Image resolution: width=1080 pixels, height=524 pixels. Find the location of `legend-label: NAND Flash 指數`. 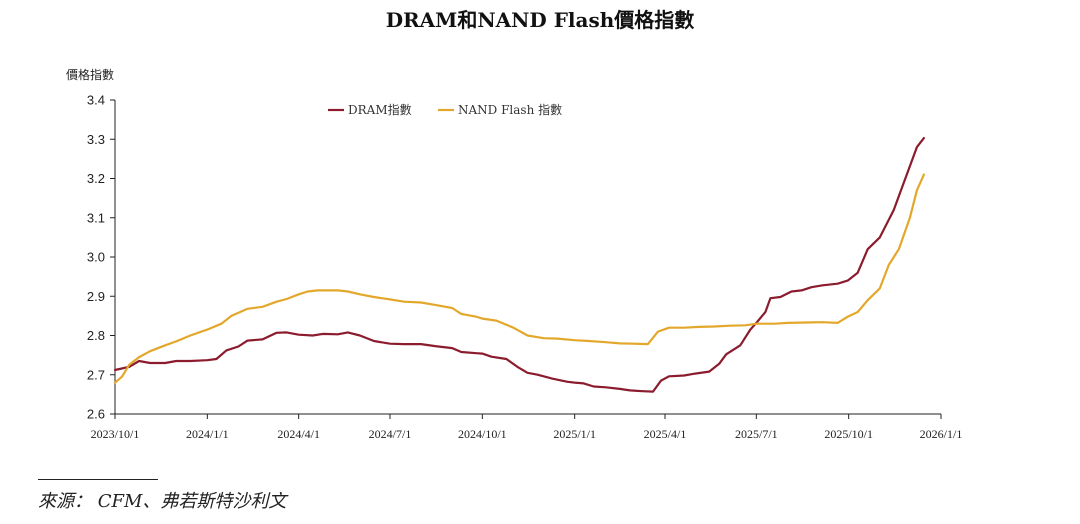

legend-label: NAND Flash 指數 is located at coordinates (510, 109).